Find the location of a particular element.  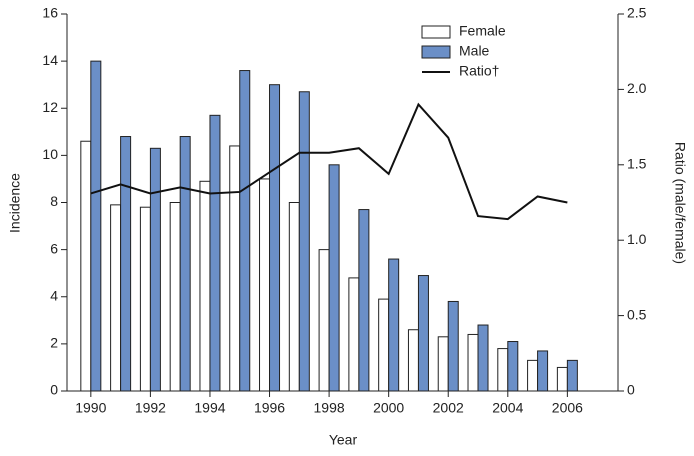

legend-label: Female is located at coordinates (482, 31).